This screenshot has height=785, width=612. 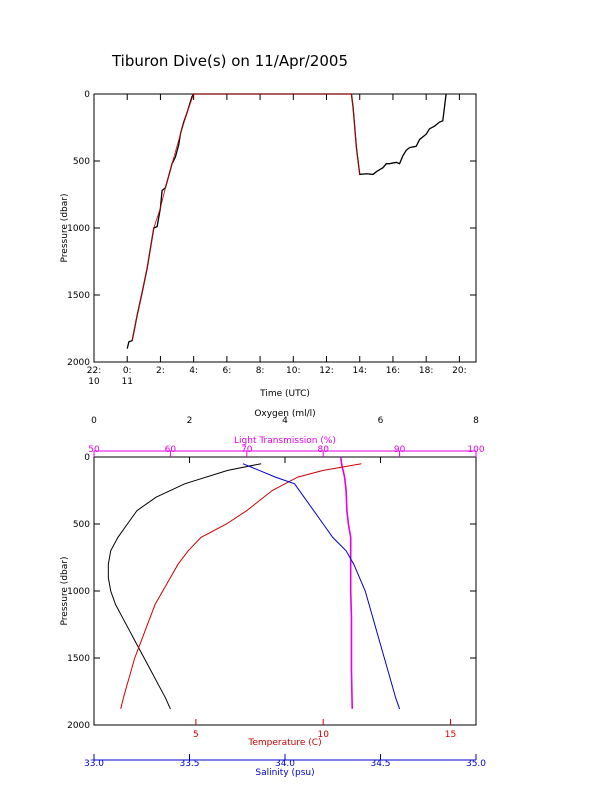 I want to click on lower-y-tick-label: 500, so click(x=81, y=525).